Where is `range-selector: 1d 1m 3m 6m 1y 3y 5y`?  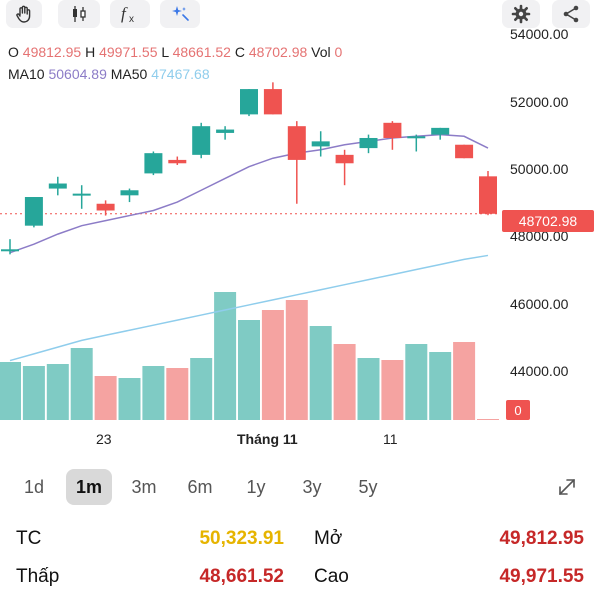
range-selector: 1d 1m 3m 6m 1y 3y 5y is located at coordinates (300, 487).